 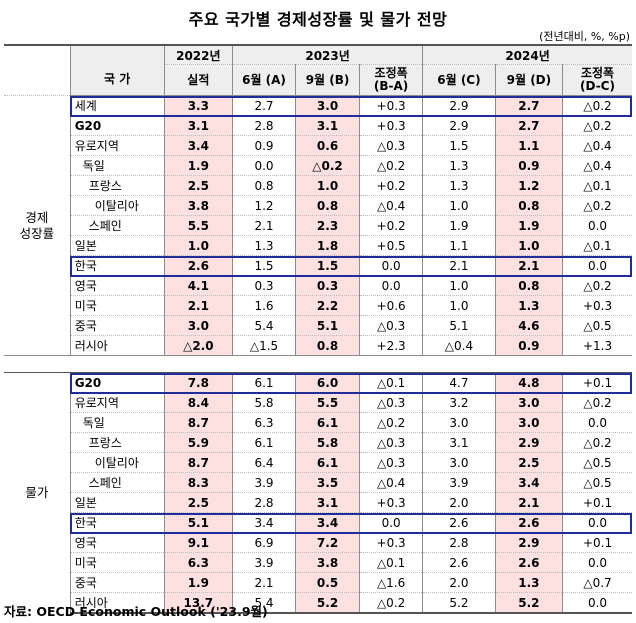 What do you see at coordinates (459, 145) in the screenshot?
I see `value-cell: 1.5` at bounding box center [459, 145].